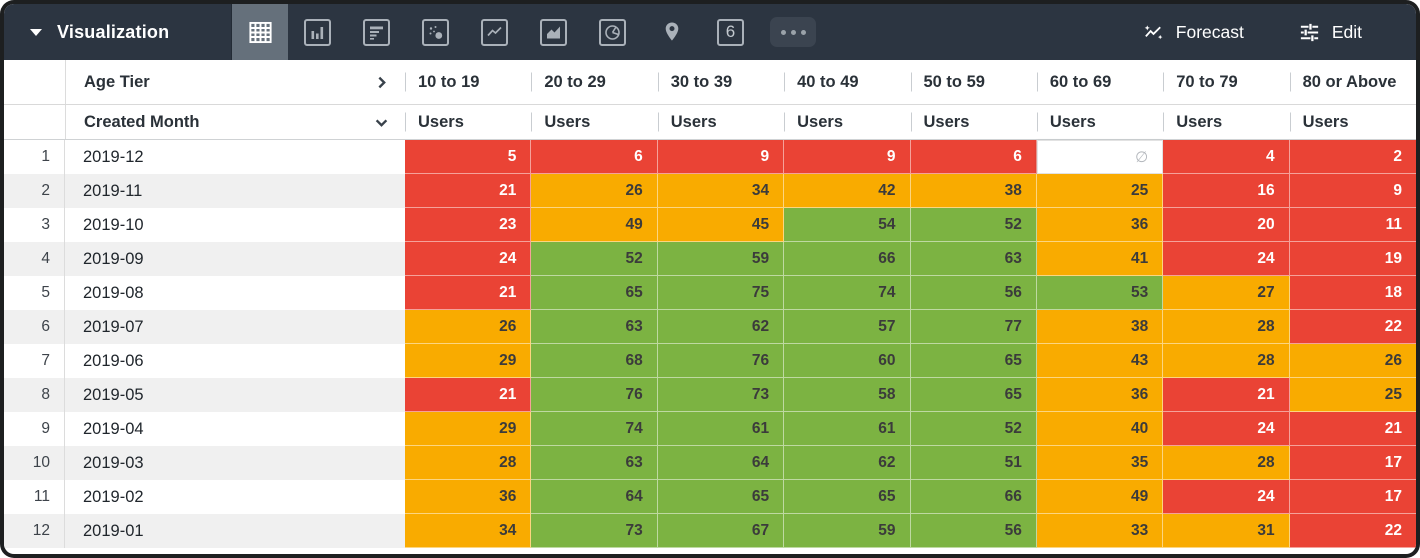  Describe the element at coordinates (1226, 191) in the screenshot. I see `value-cell: 16` at that location.